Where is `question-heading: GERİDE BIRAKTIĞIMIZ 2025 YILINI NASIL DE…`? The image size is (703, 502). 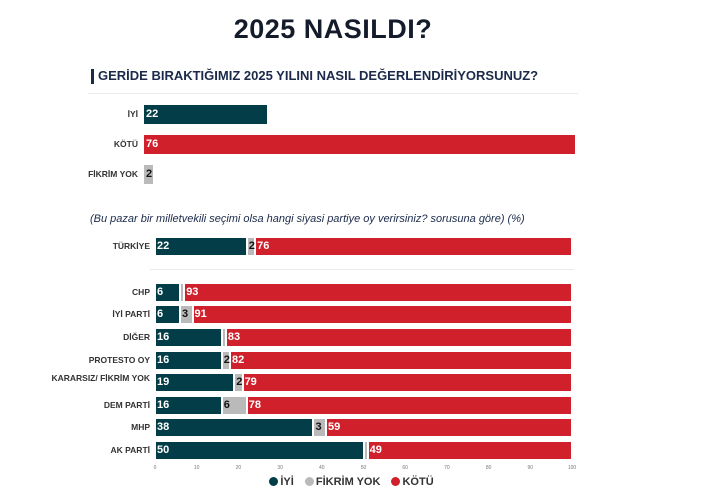 question-heading: GERİDE BIRAKTIĞIMIZ 2025 YILINI NASIL DE… is located at coordinates (318, 75).